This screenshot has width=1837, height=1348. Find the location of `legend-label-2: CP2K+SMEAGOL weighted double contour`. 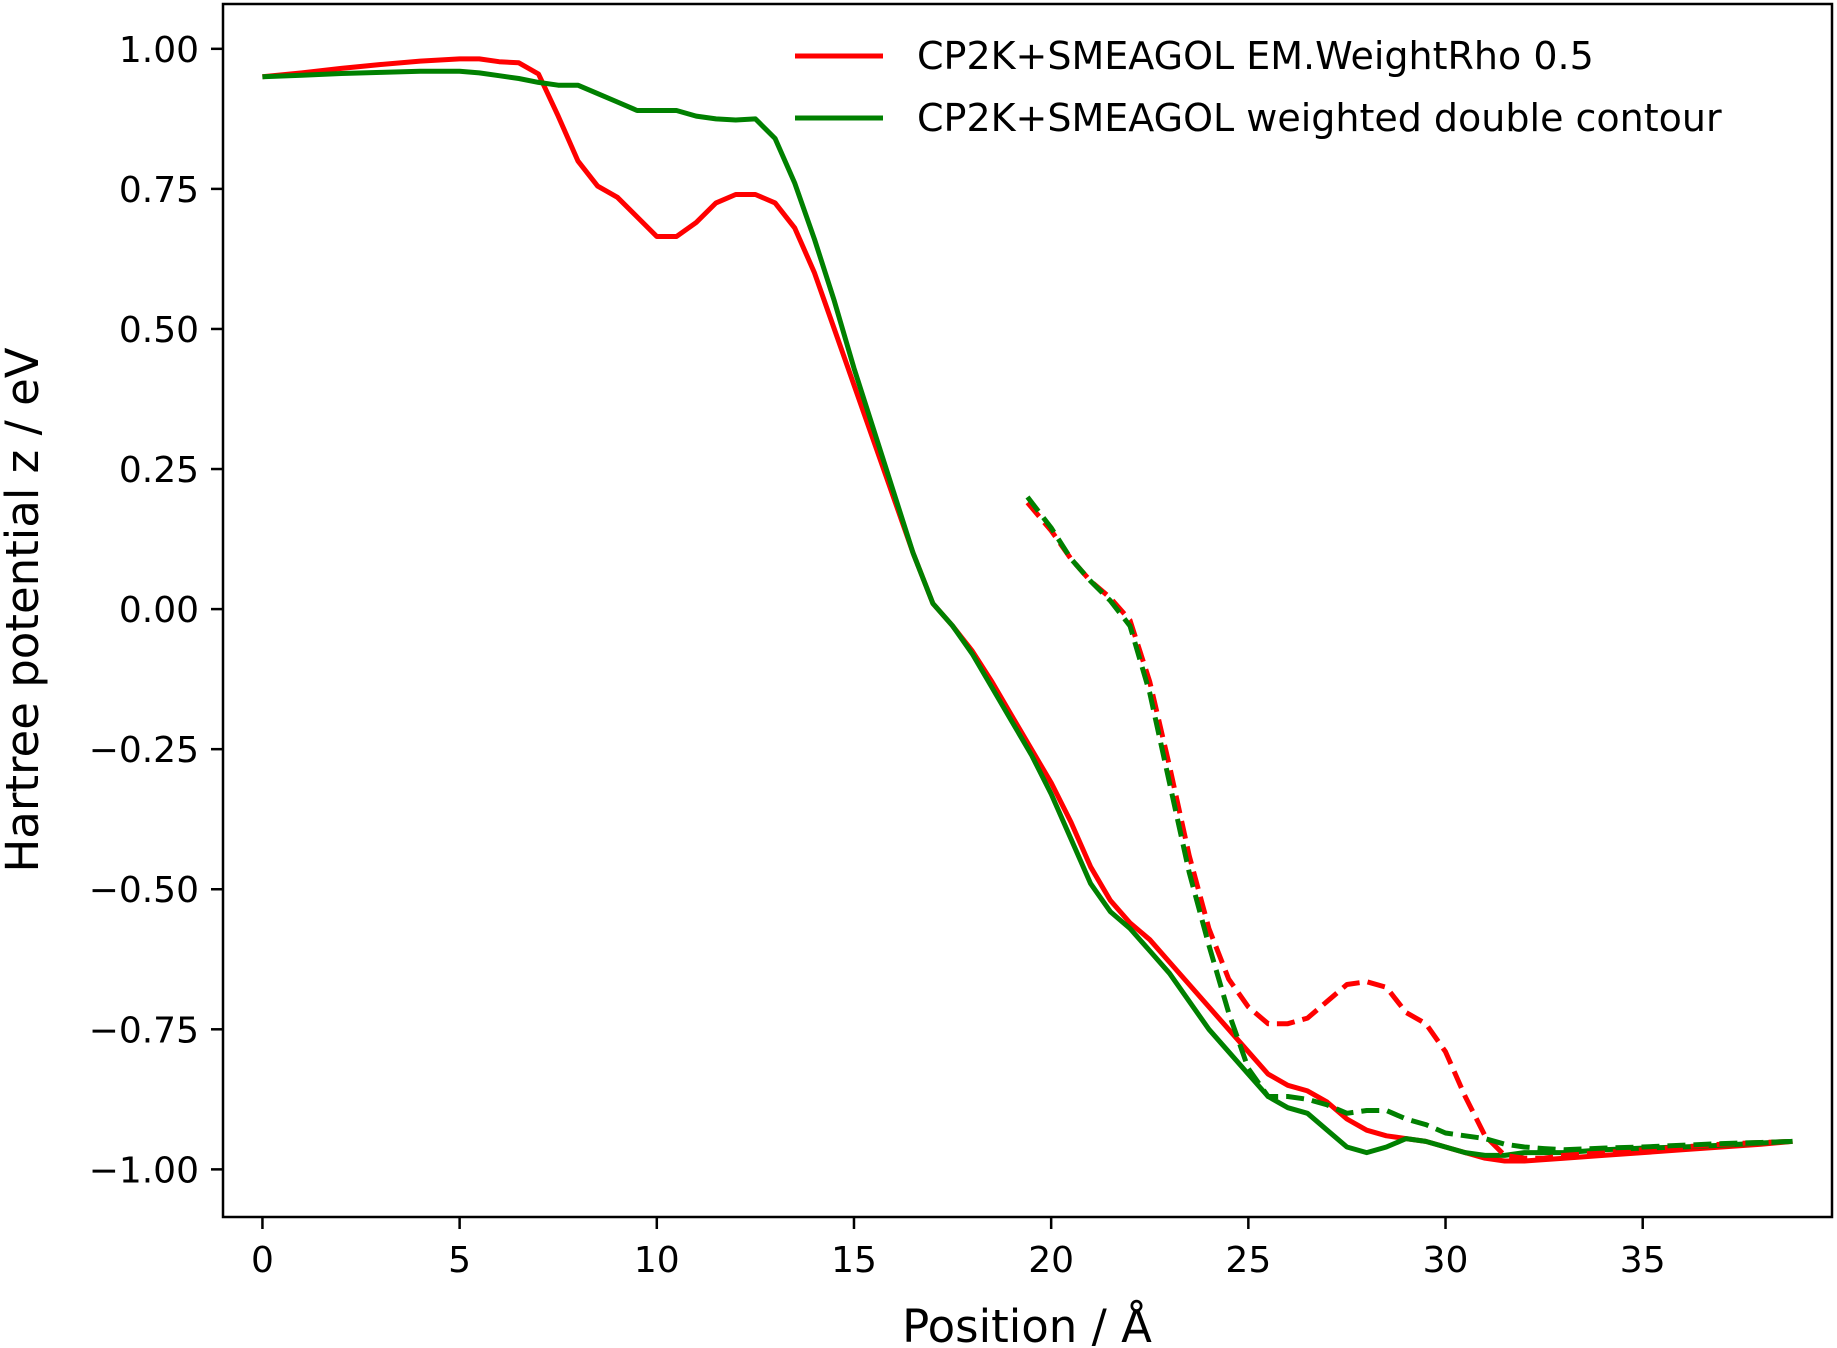

legend-label-2: CP2K+SMEAGOL weighted double contour is located at coordinates (1319, 118).